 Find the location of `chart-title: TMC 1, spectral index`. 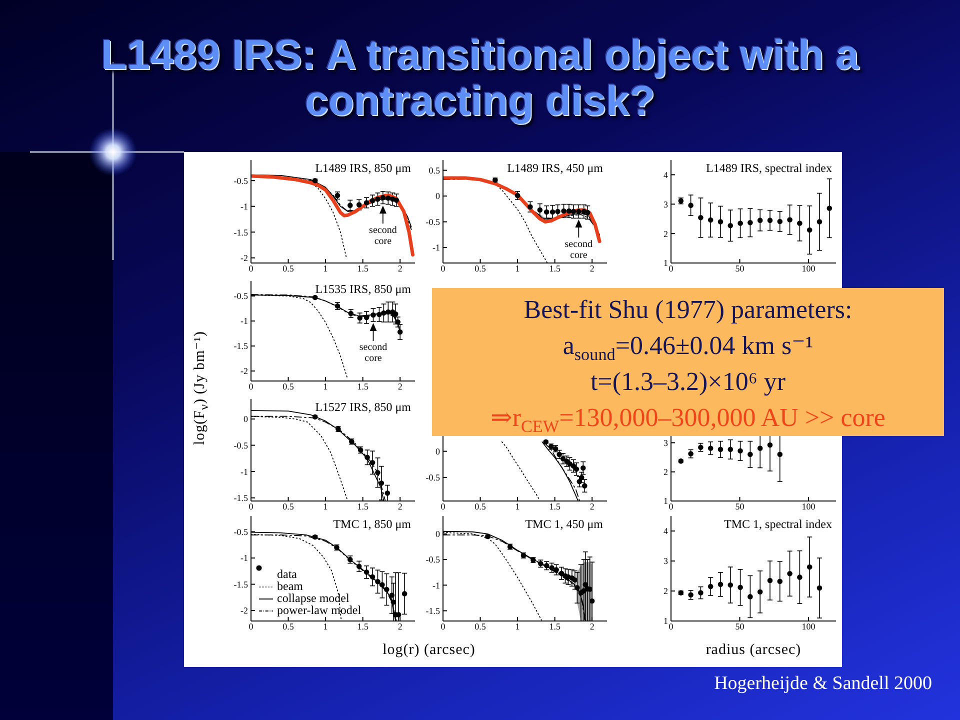

chart-title: TMC 1, spectral index is located at coordinates (778, 524).